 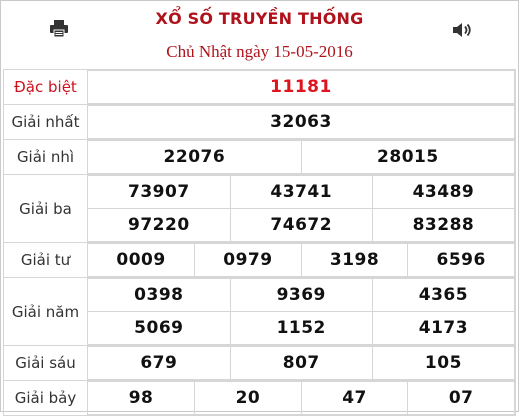 What do you see at coordinates (443, 328) in the screenshot?
I see `prize-number: 4173` at bounding box center [443, 328].